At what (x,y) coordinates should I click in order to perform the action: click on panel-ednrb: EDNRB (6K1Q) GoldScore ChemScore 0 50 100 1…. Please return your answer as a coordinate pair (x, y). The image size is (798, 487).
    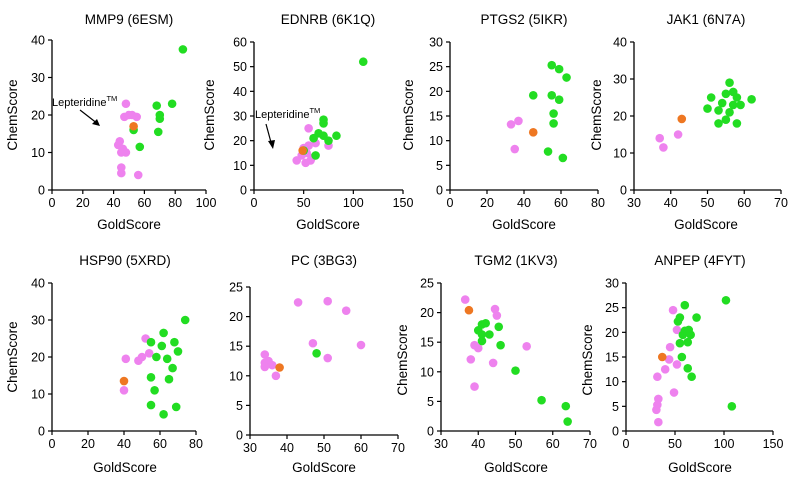
    Looking at the image, I should click on (307, 122).